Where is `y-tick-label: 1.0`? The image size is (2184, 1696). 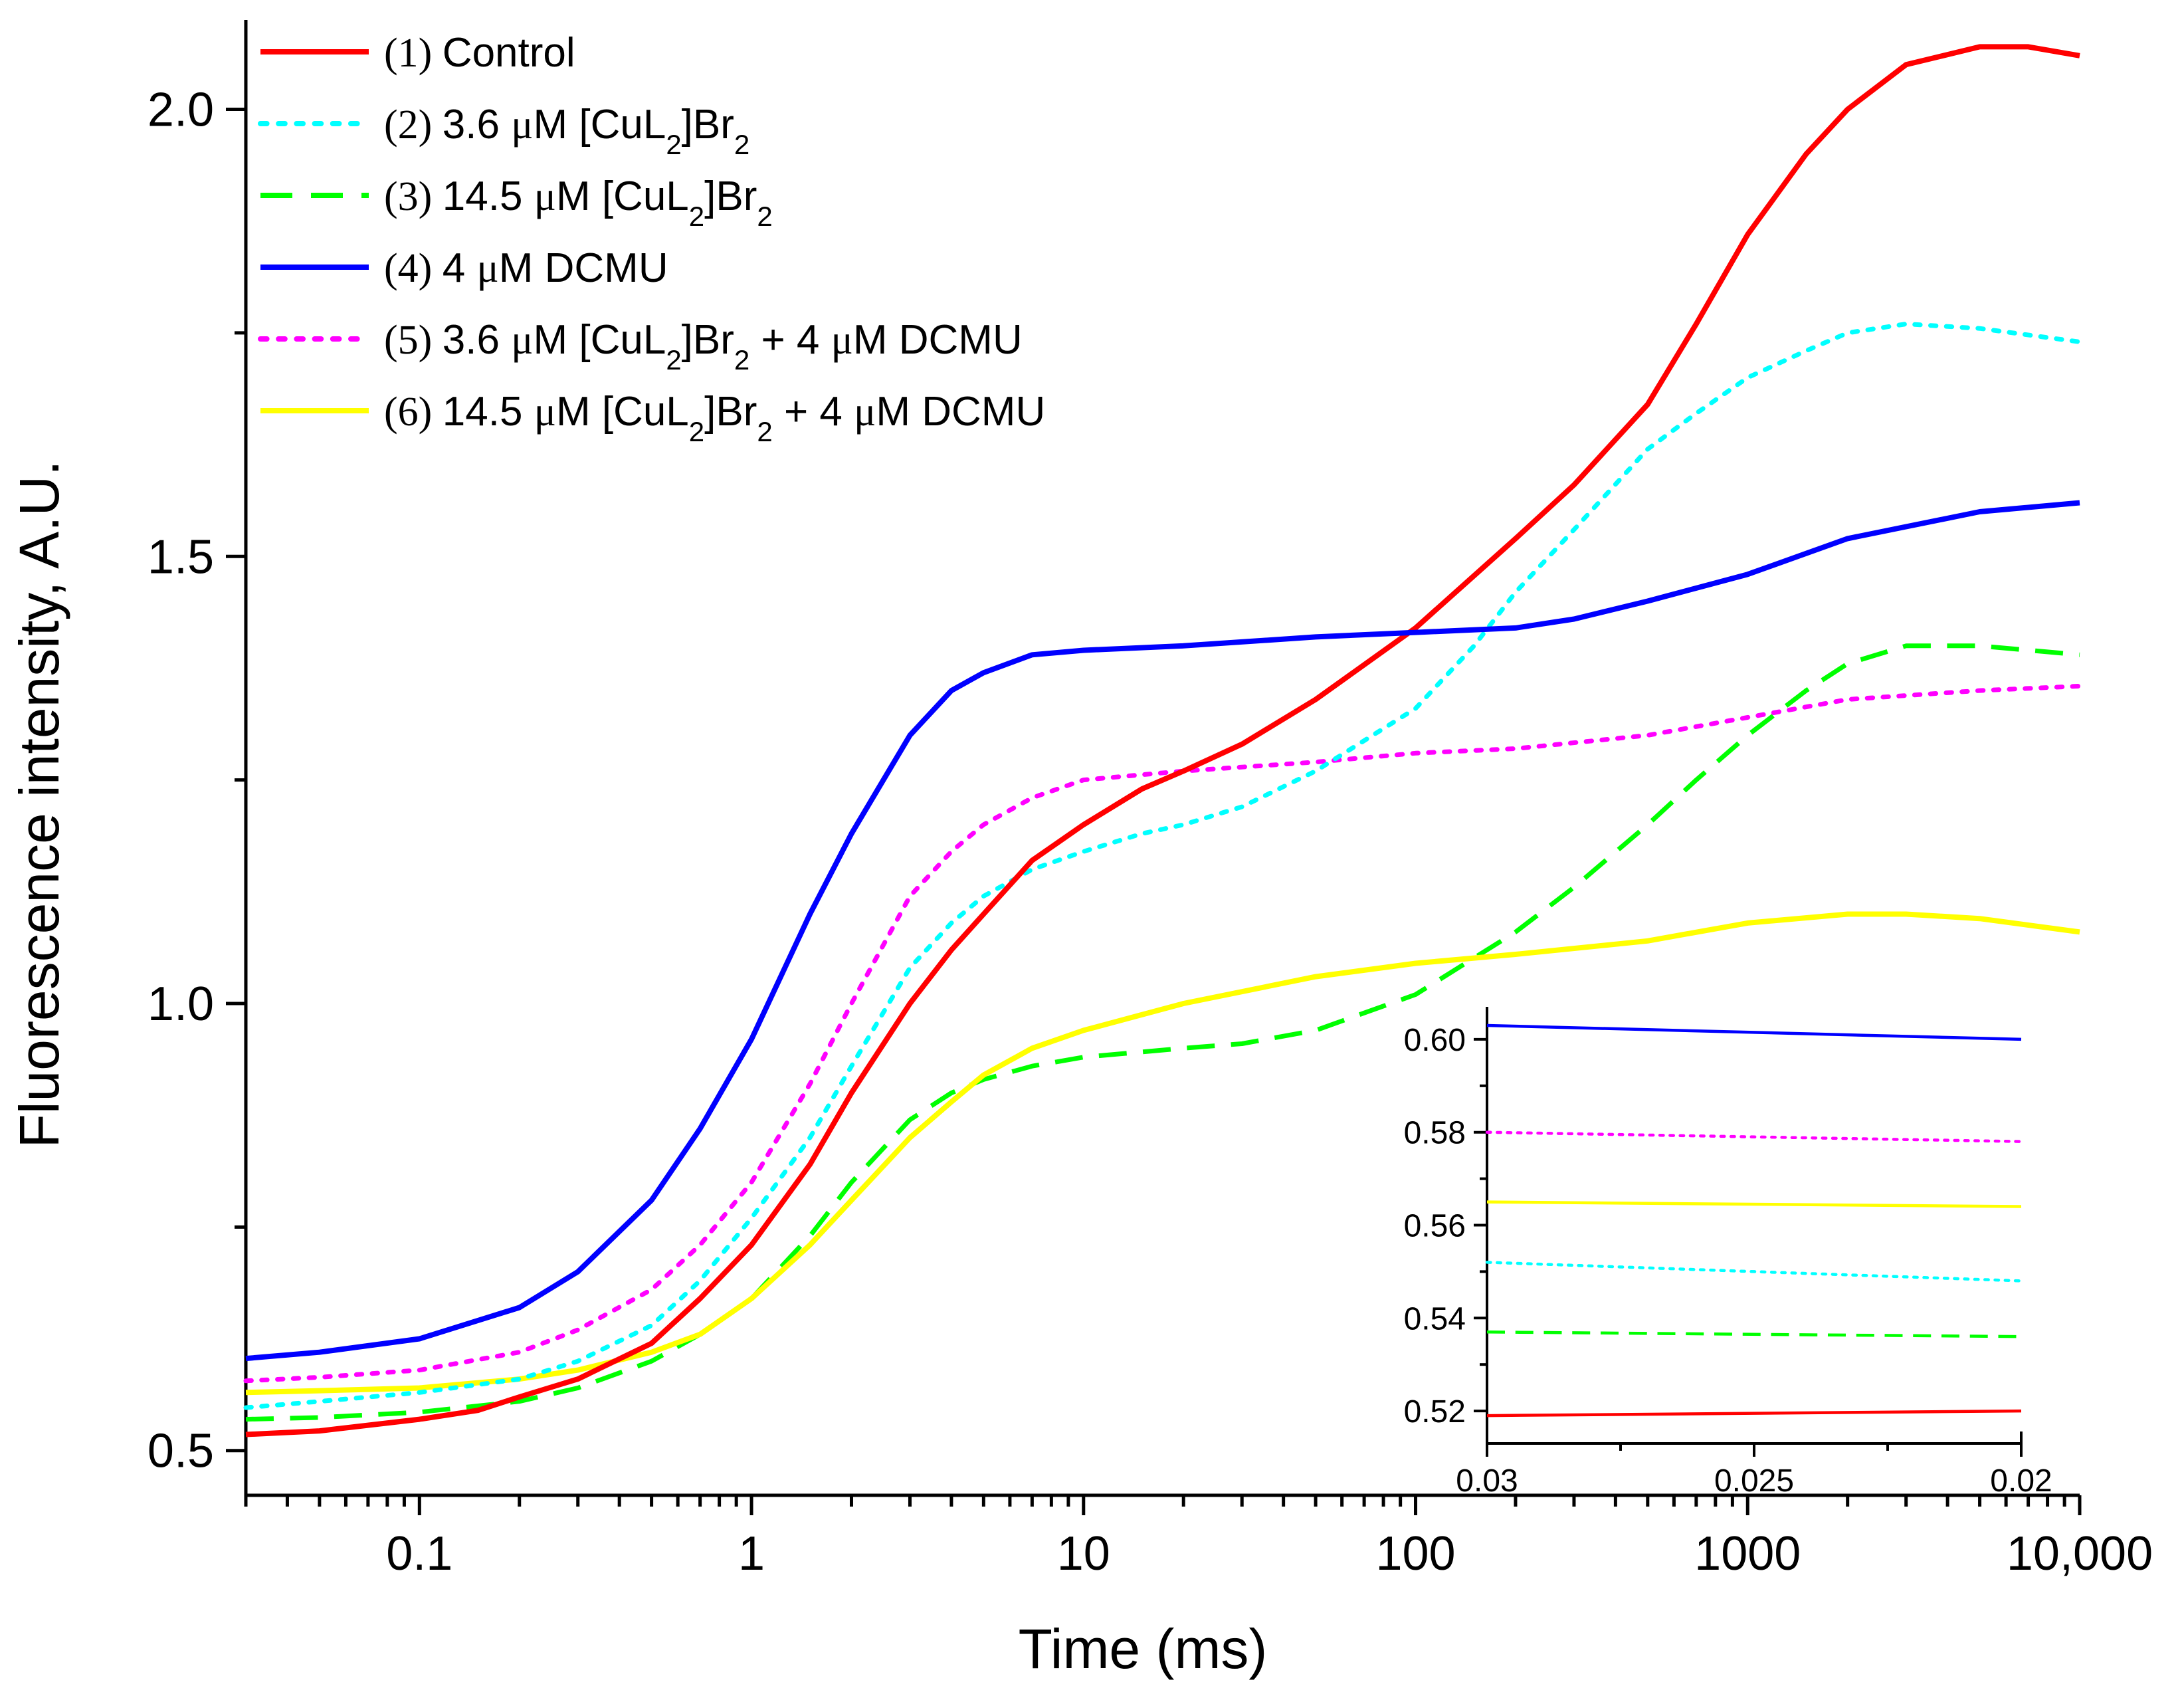 y-tick-label: 1.0 is located at coordinates (181, 1005).